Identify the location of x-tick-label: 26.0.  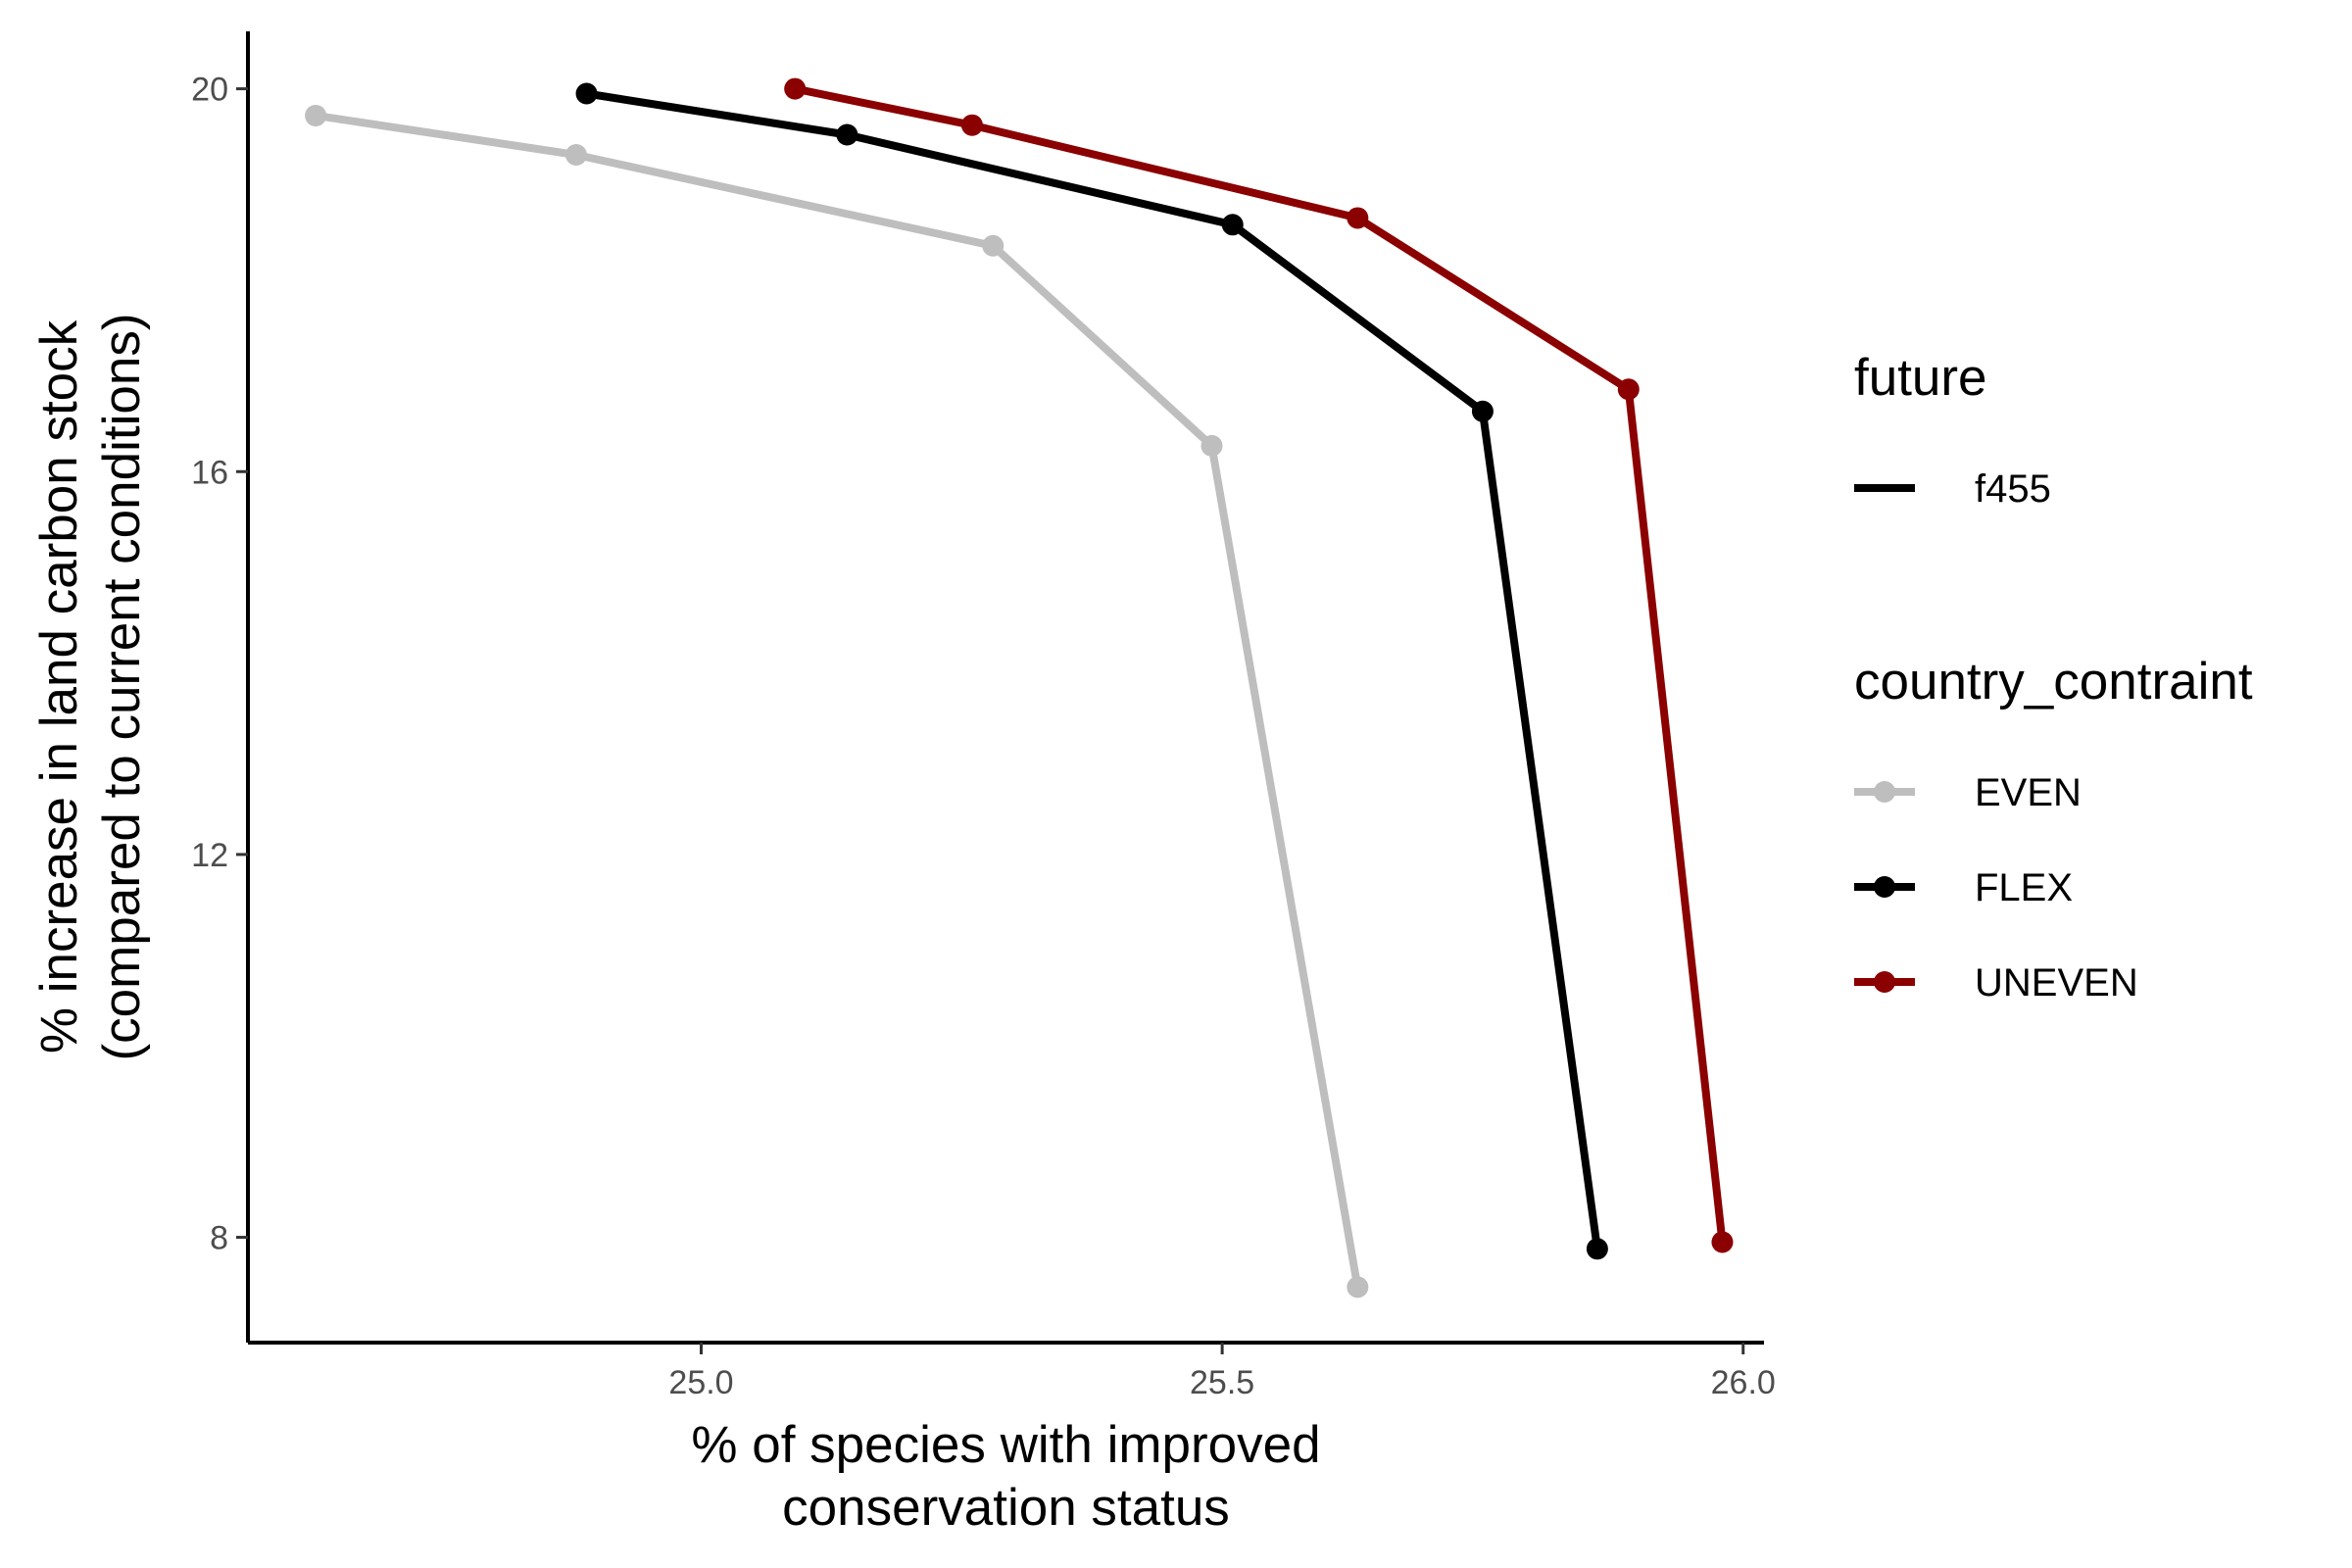
(1743, 1382).